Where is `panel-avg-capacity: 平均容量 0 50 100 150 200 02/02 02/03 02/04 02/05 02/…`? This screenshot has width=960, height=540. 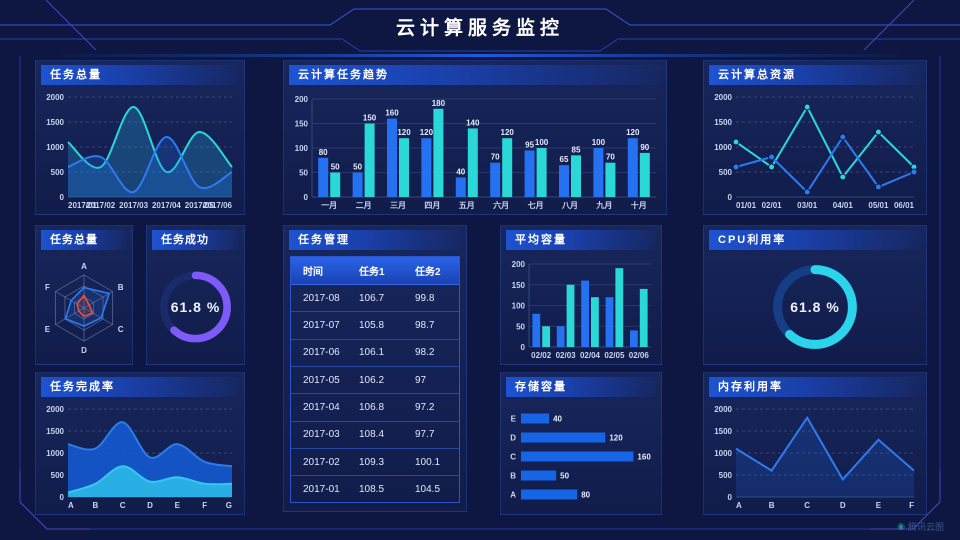
panel-avg-capacity: 平均容量 0 50 100 150 200 02/02 02/03 02/04 02/05 02/… is located at coordinates (581, 295).